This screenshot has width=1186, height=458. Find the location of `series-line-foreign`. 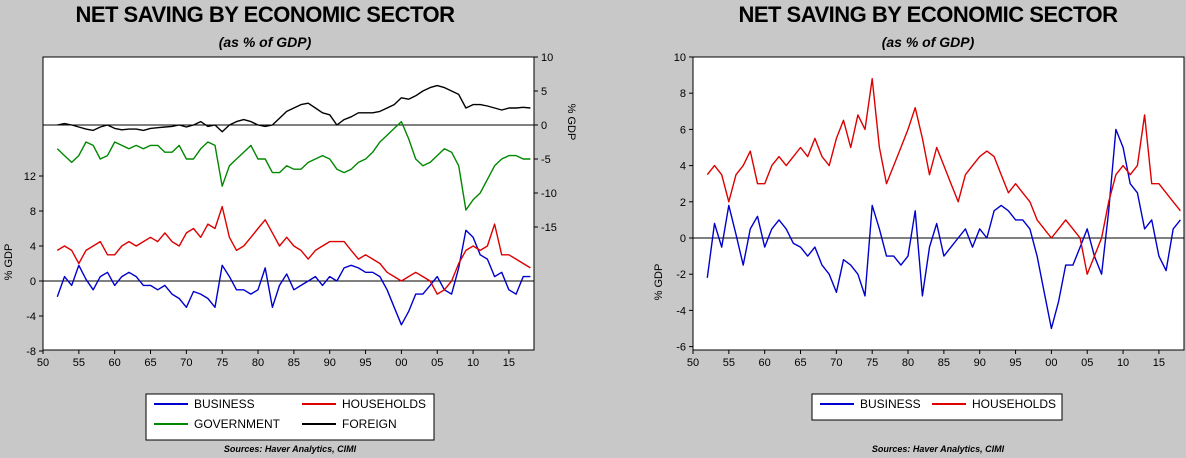

series-line-foreign is located at coordinates (294, 108).